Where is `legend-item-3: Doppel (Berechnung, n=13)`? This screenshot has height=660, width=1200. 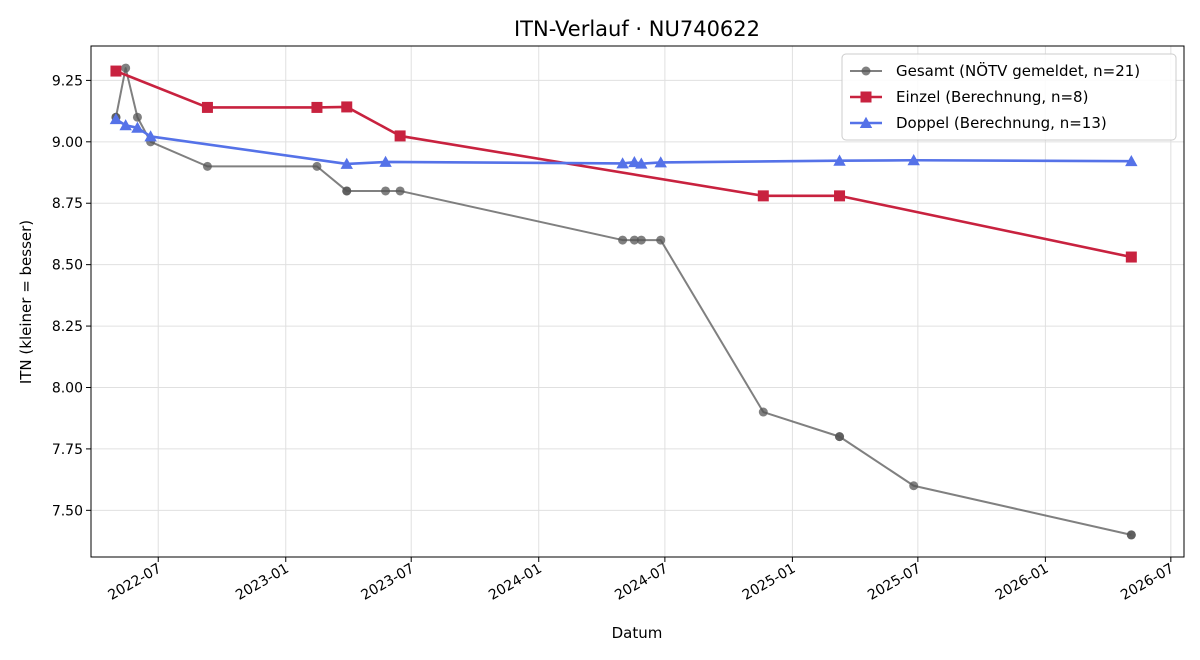
legend-item-3: Doppel (Berechnung, n=13) is located at coordinates (978, 123).